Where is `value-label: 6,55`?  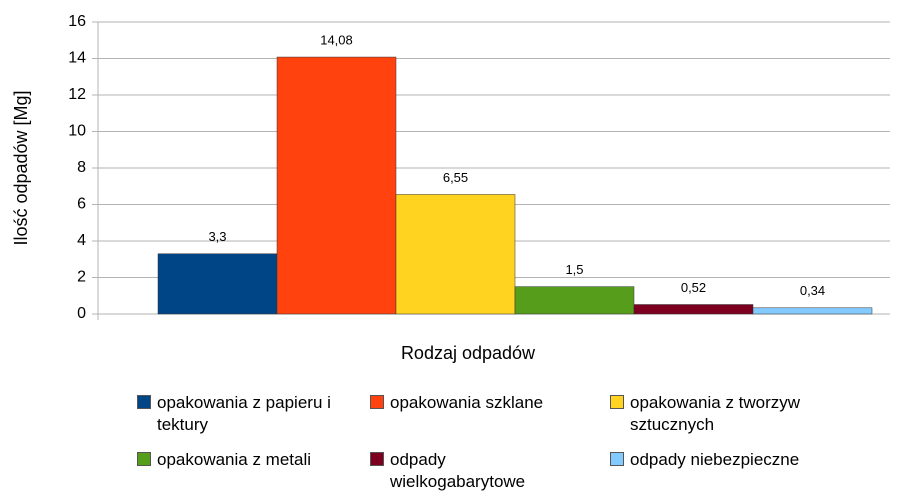
value-label: 6,55 is located at coordinates (455, 177).